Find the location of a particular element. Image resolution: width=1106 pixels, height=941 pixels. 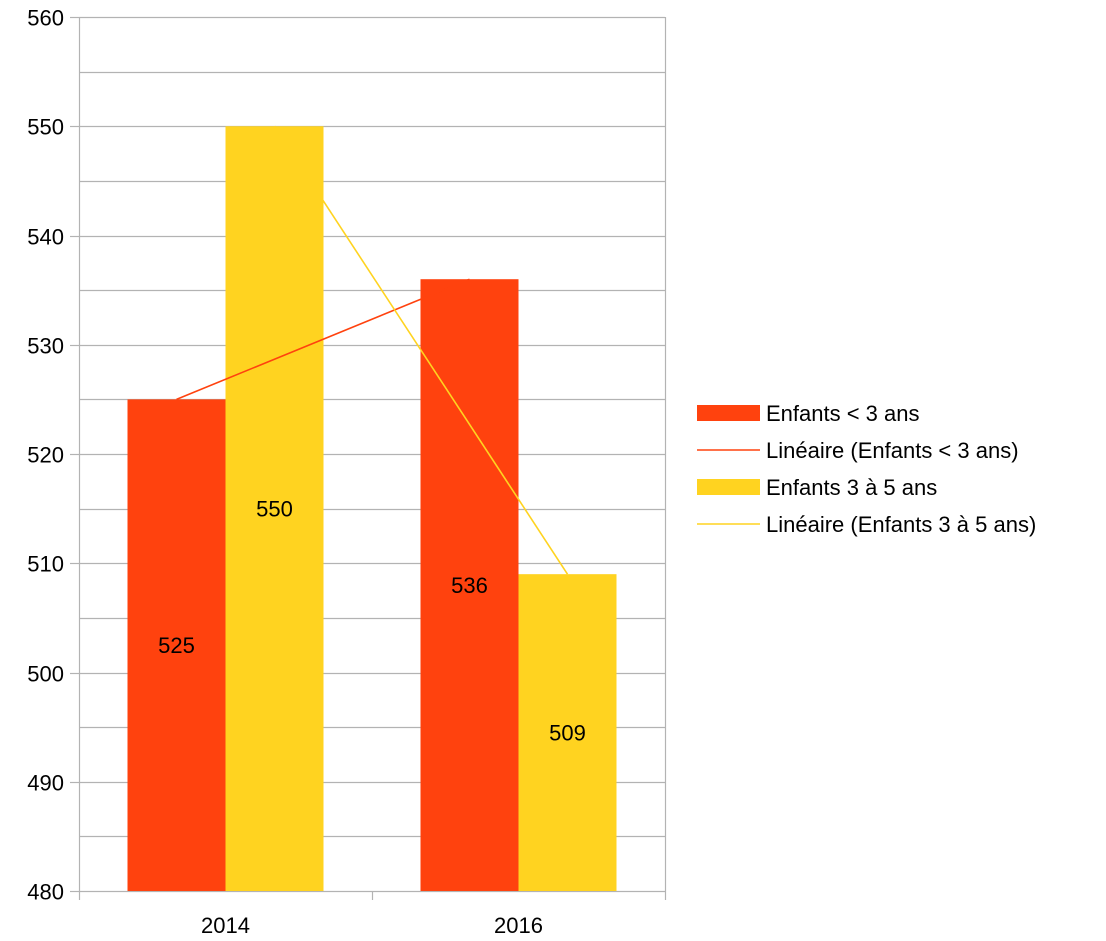

data-label: 536 is located at coordinates (469, 585).